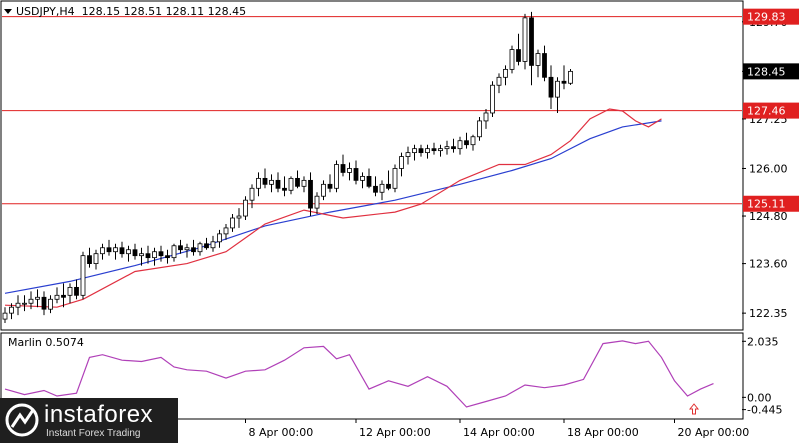  What do you see at coordinates (499, 432) in the screenshot?
I see `x-tick-label: 14 Apr 00:00` at bounding box center [499, 432].